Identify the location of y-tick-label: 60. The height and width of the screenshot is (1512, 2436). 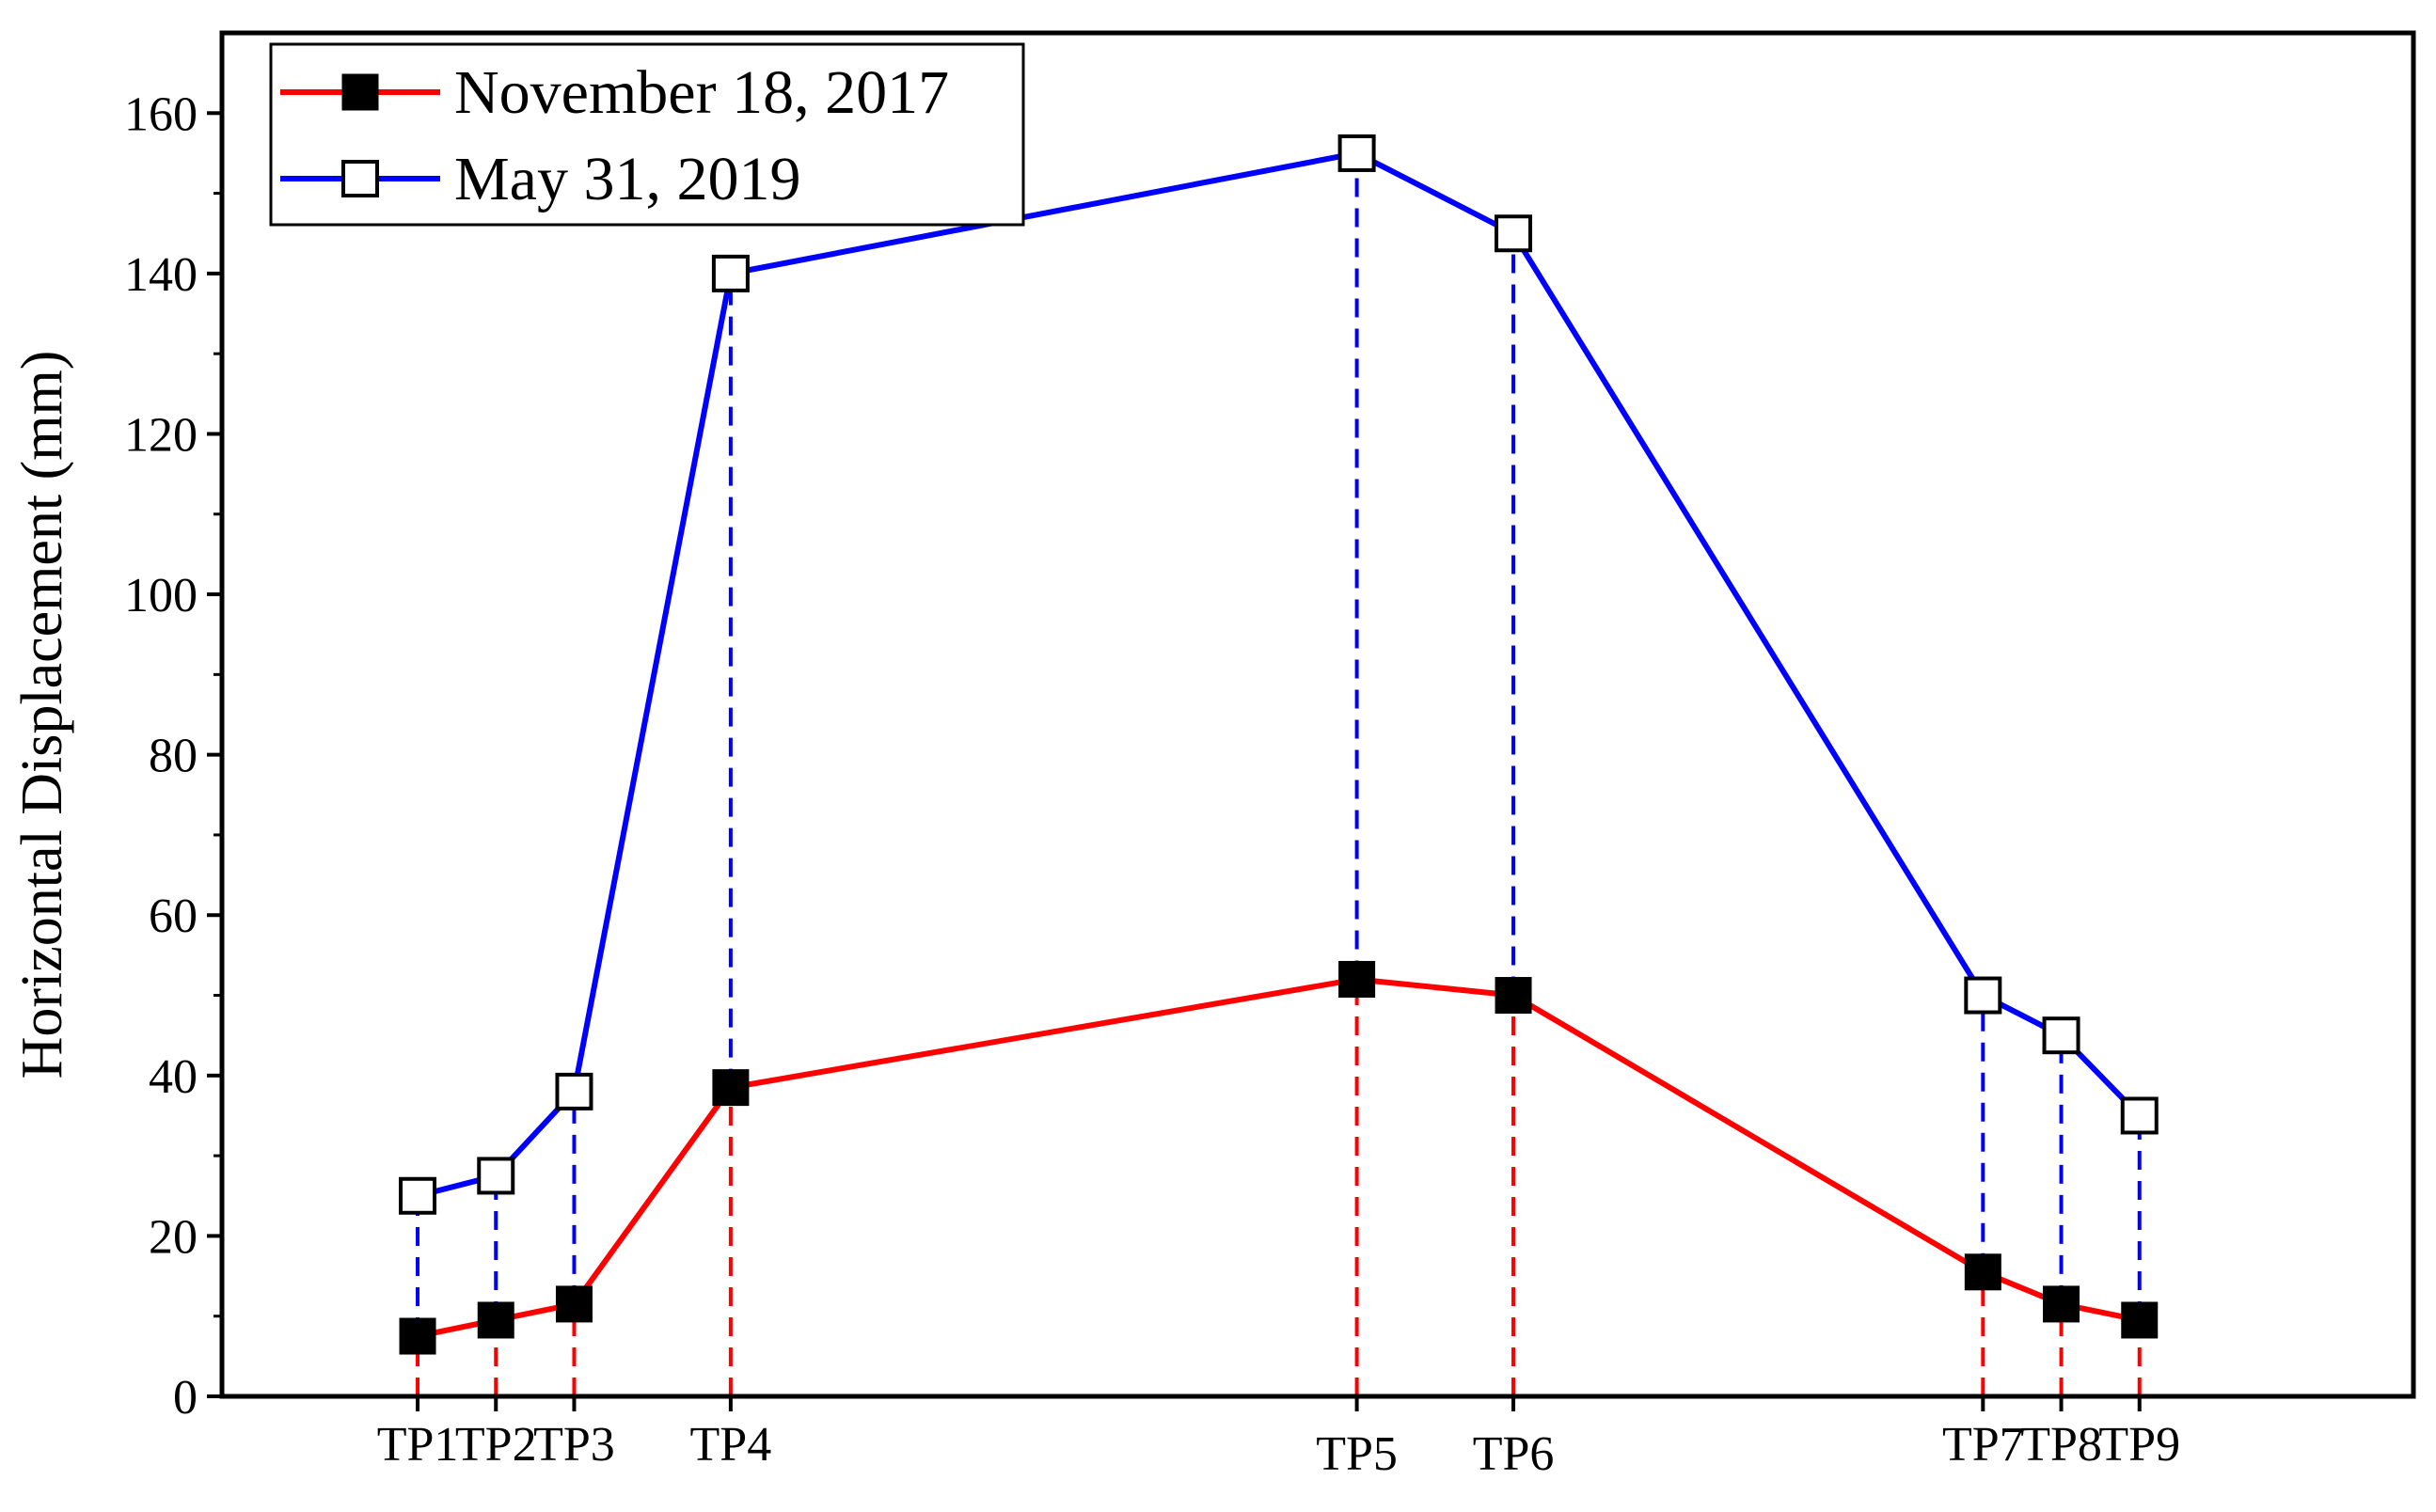
(173, 916).